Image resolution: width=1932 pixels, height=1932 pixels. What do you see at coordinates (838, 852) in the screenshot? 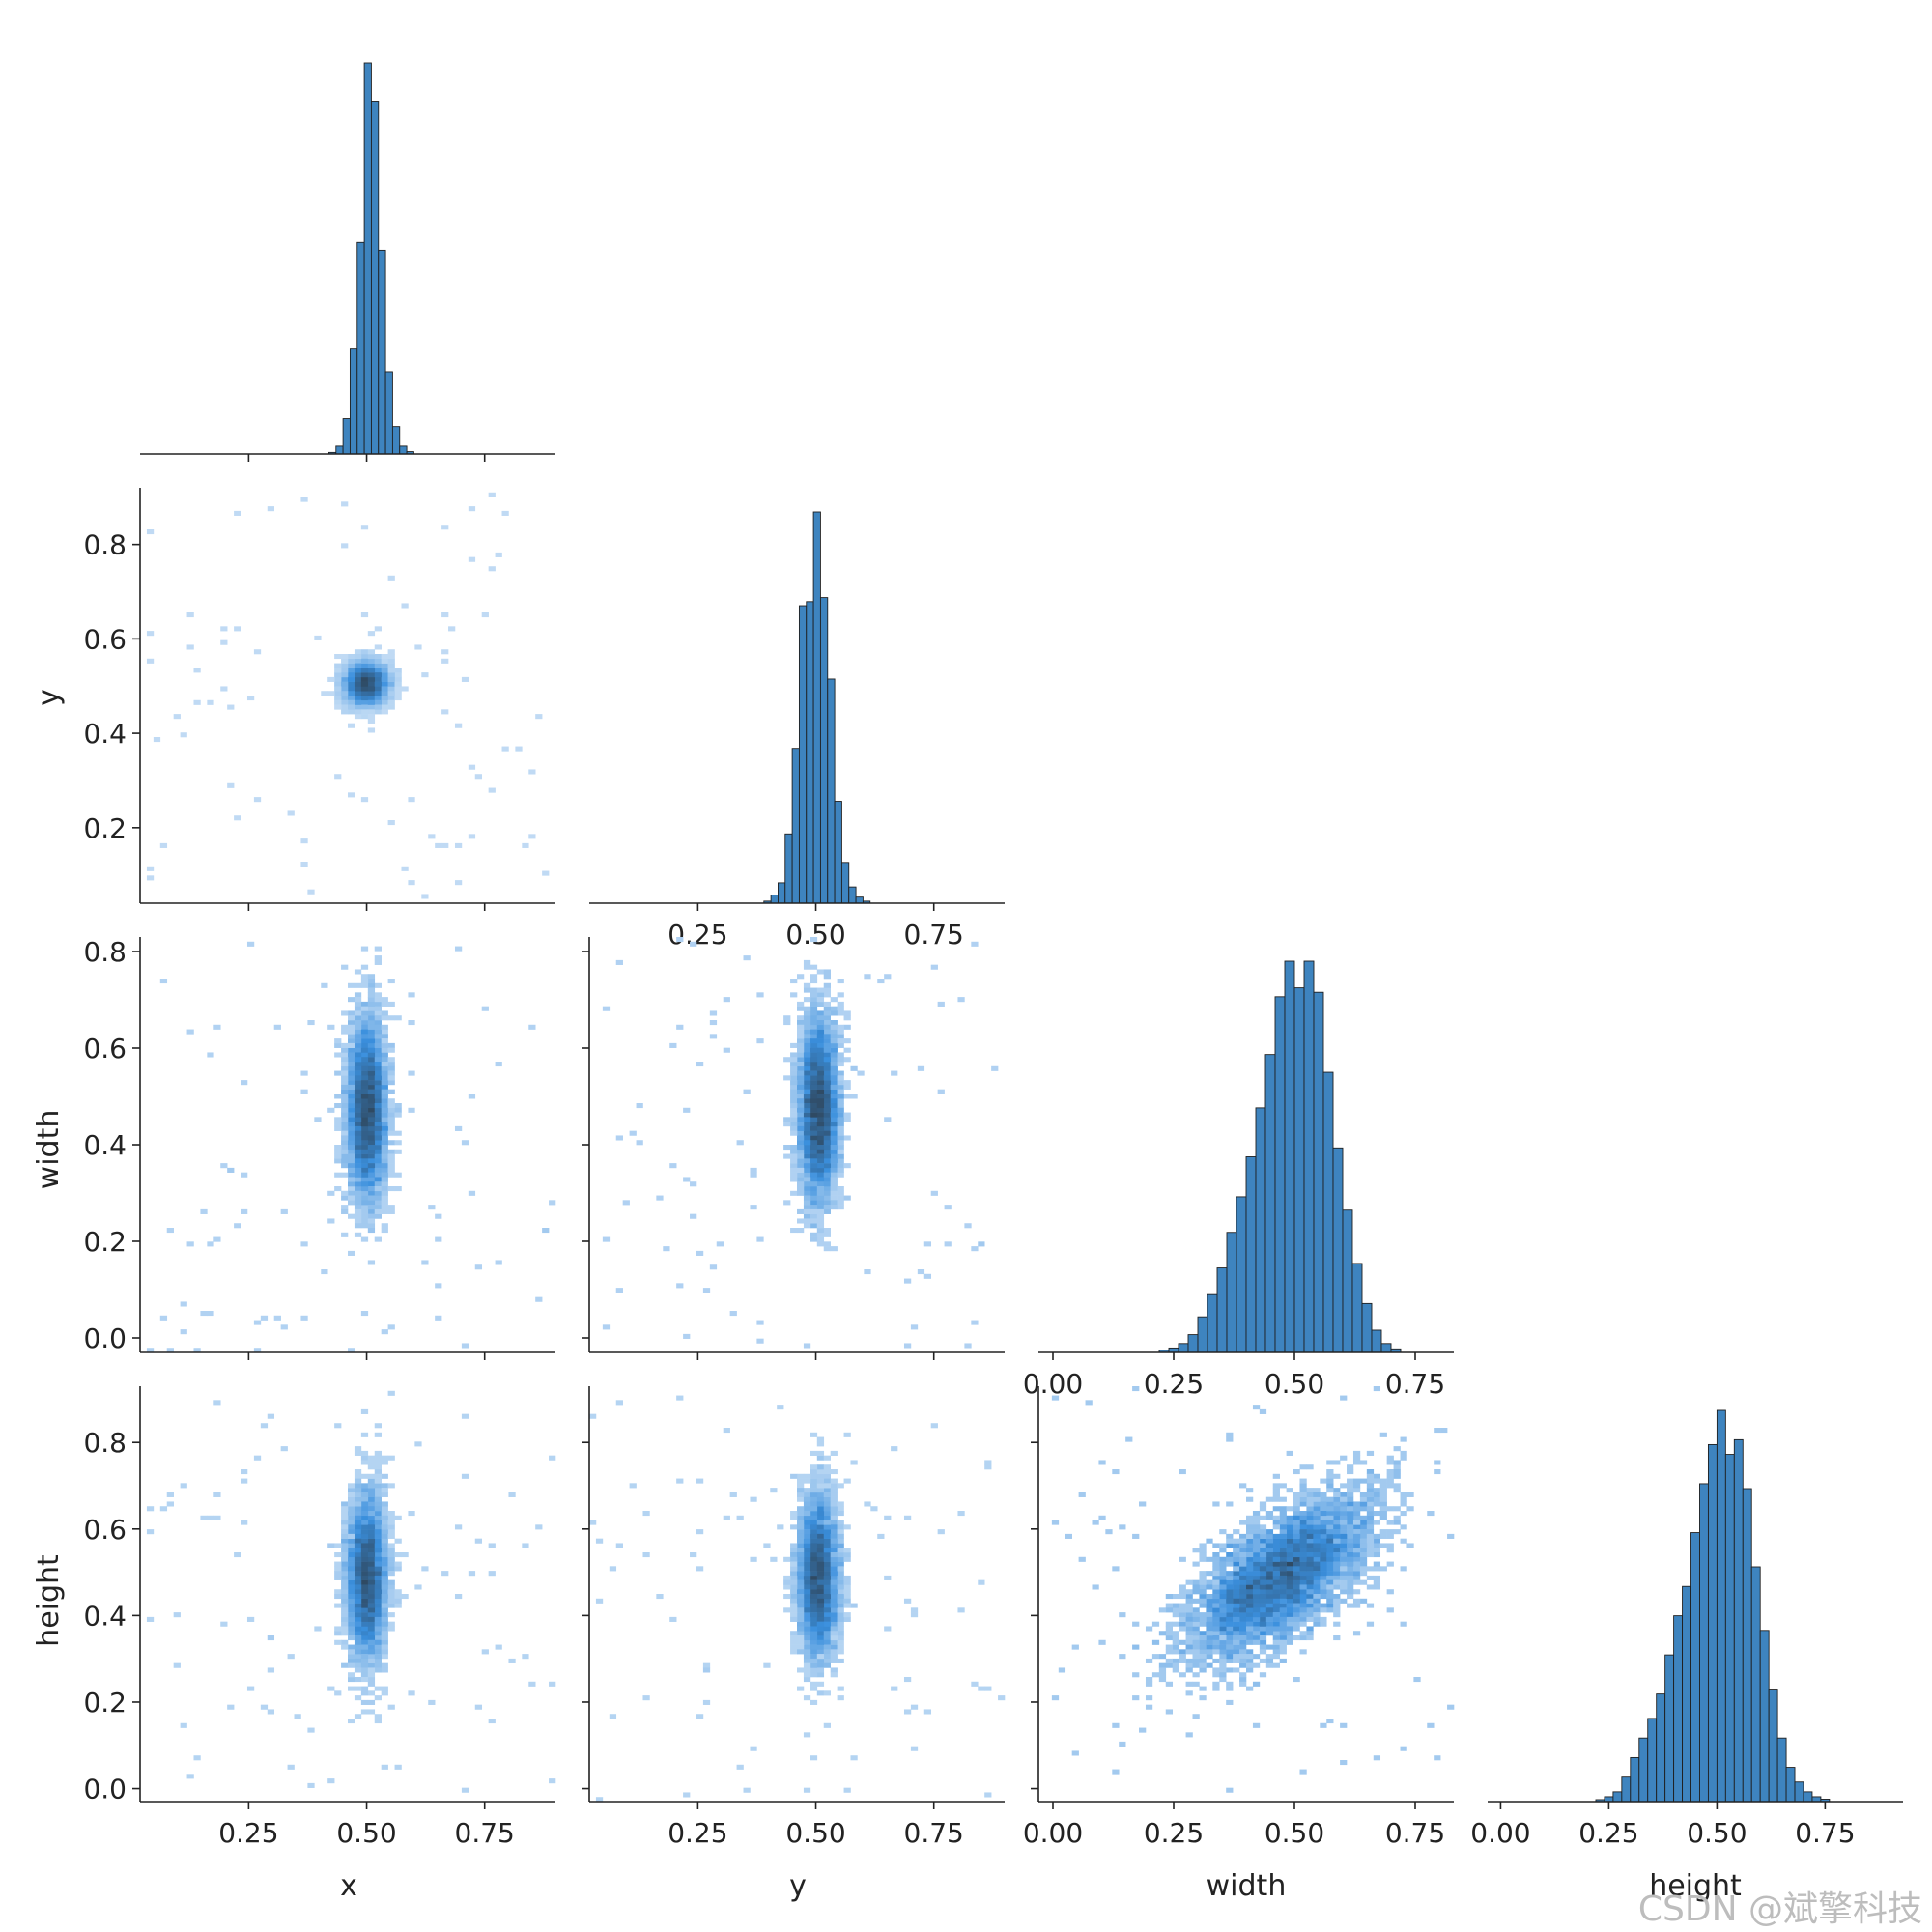
I see `hist-y-bar` at bounding box center [838, 852].